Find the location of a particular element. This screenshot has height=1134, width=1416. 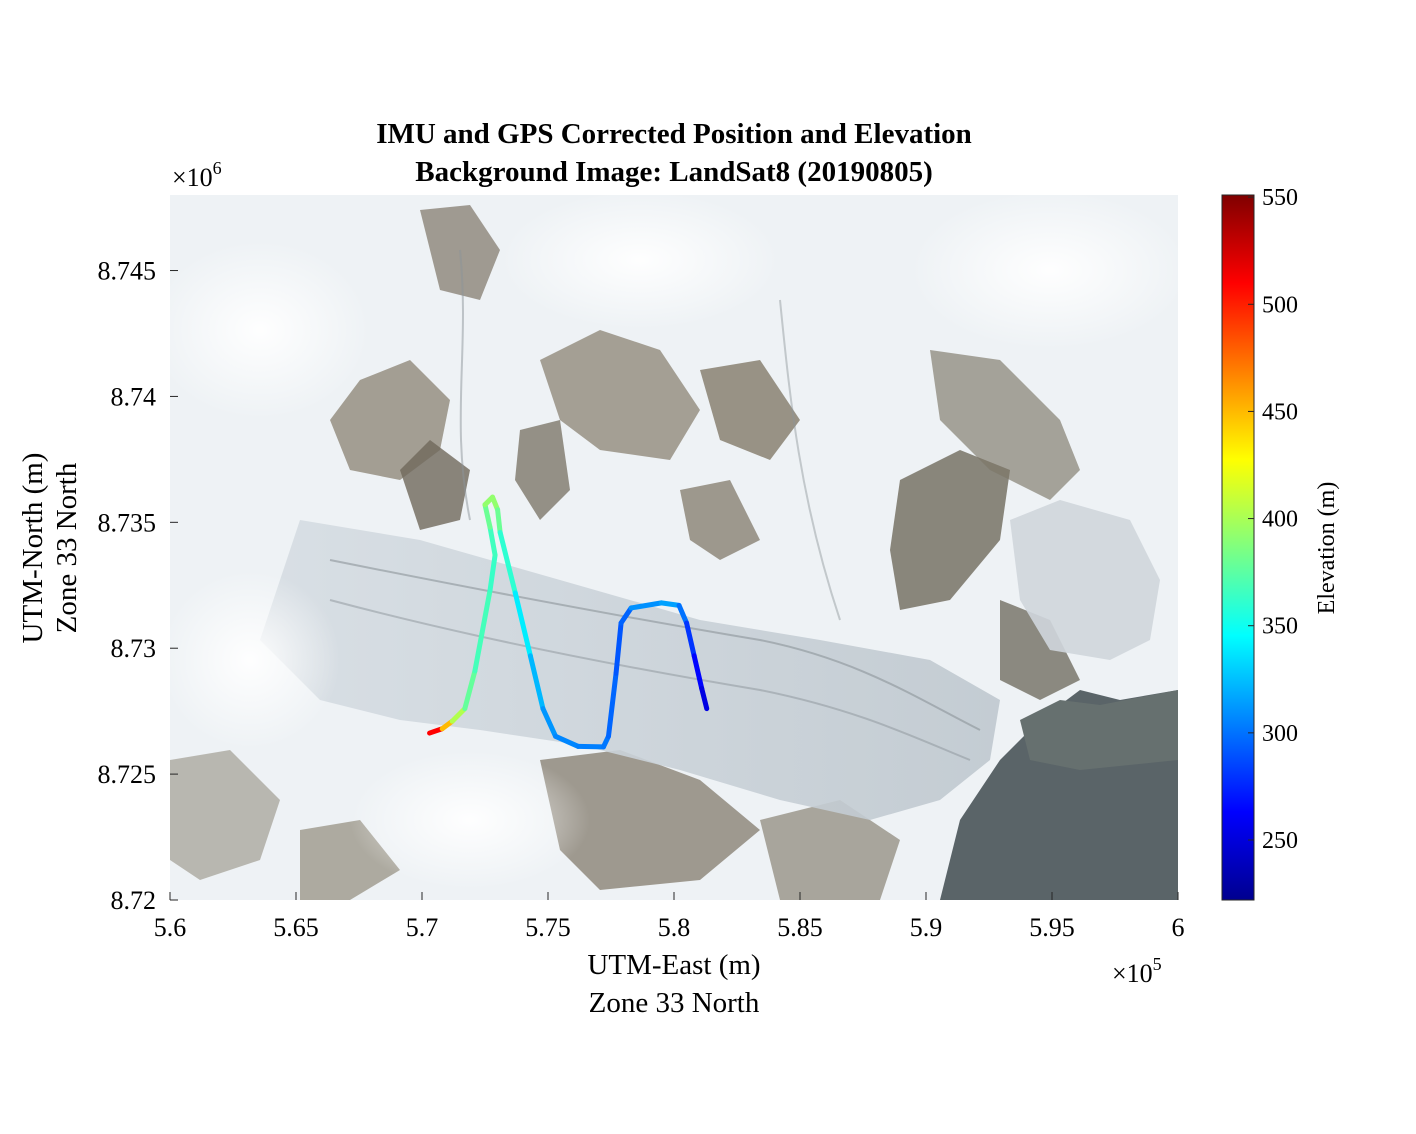

x-tick-label: 5.7 is located at coordinates (422, 927).